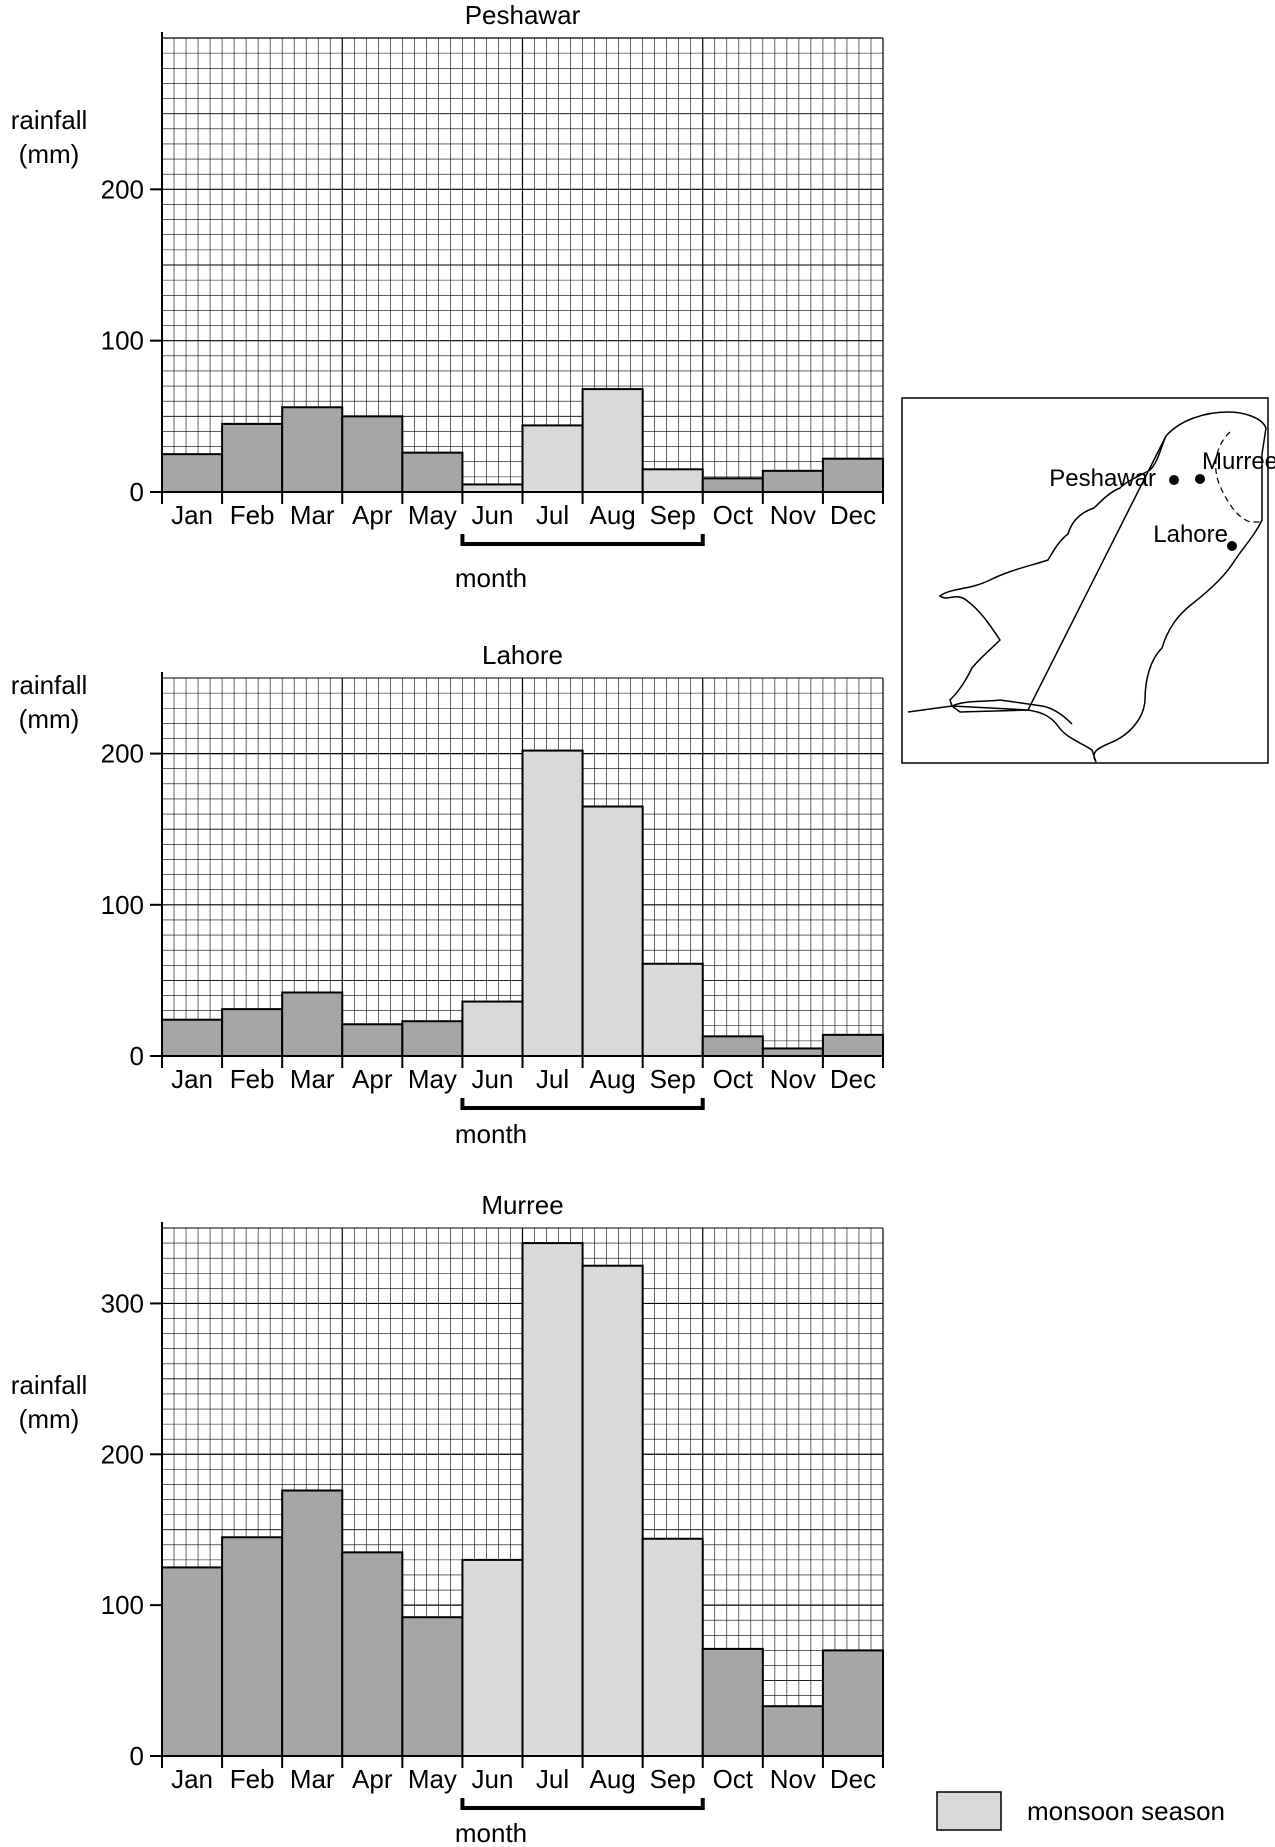 The image size is (1275, 1847). I want to click on country-outline-west, so click(1012, 712).